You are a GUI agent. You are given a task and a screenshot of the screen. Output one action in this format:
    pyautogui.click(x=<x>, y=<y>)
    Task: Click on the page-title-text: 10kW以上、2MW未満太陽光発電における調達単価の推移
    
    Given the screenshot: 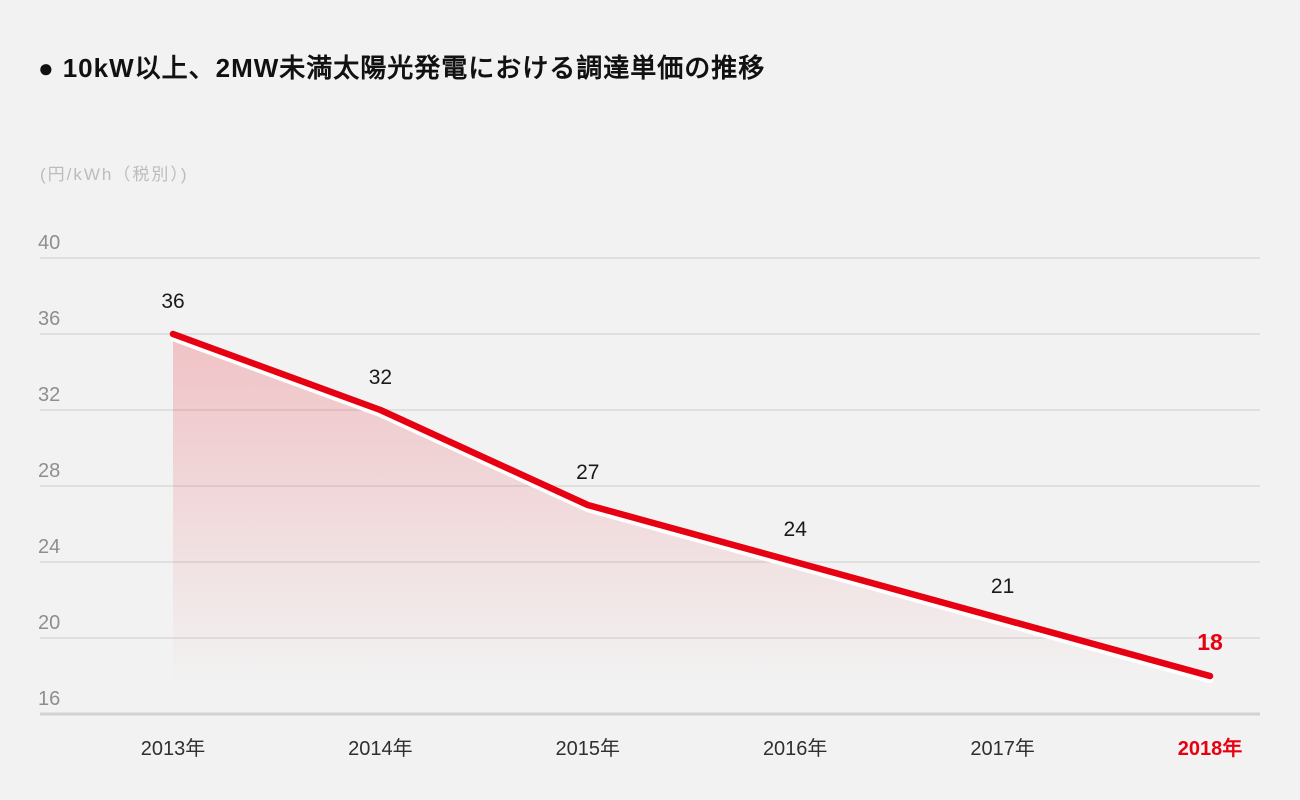 What is the action you would take?
    pyautogui.click(x=414, y=68)
    